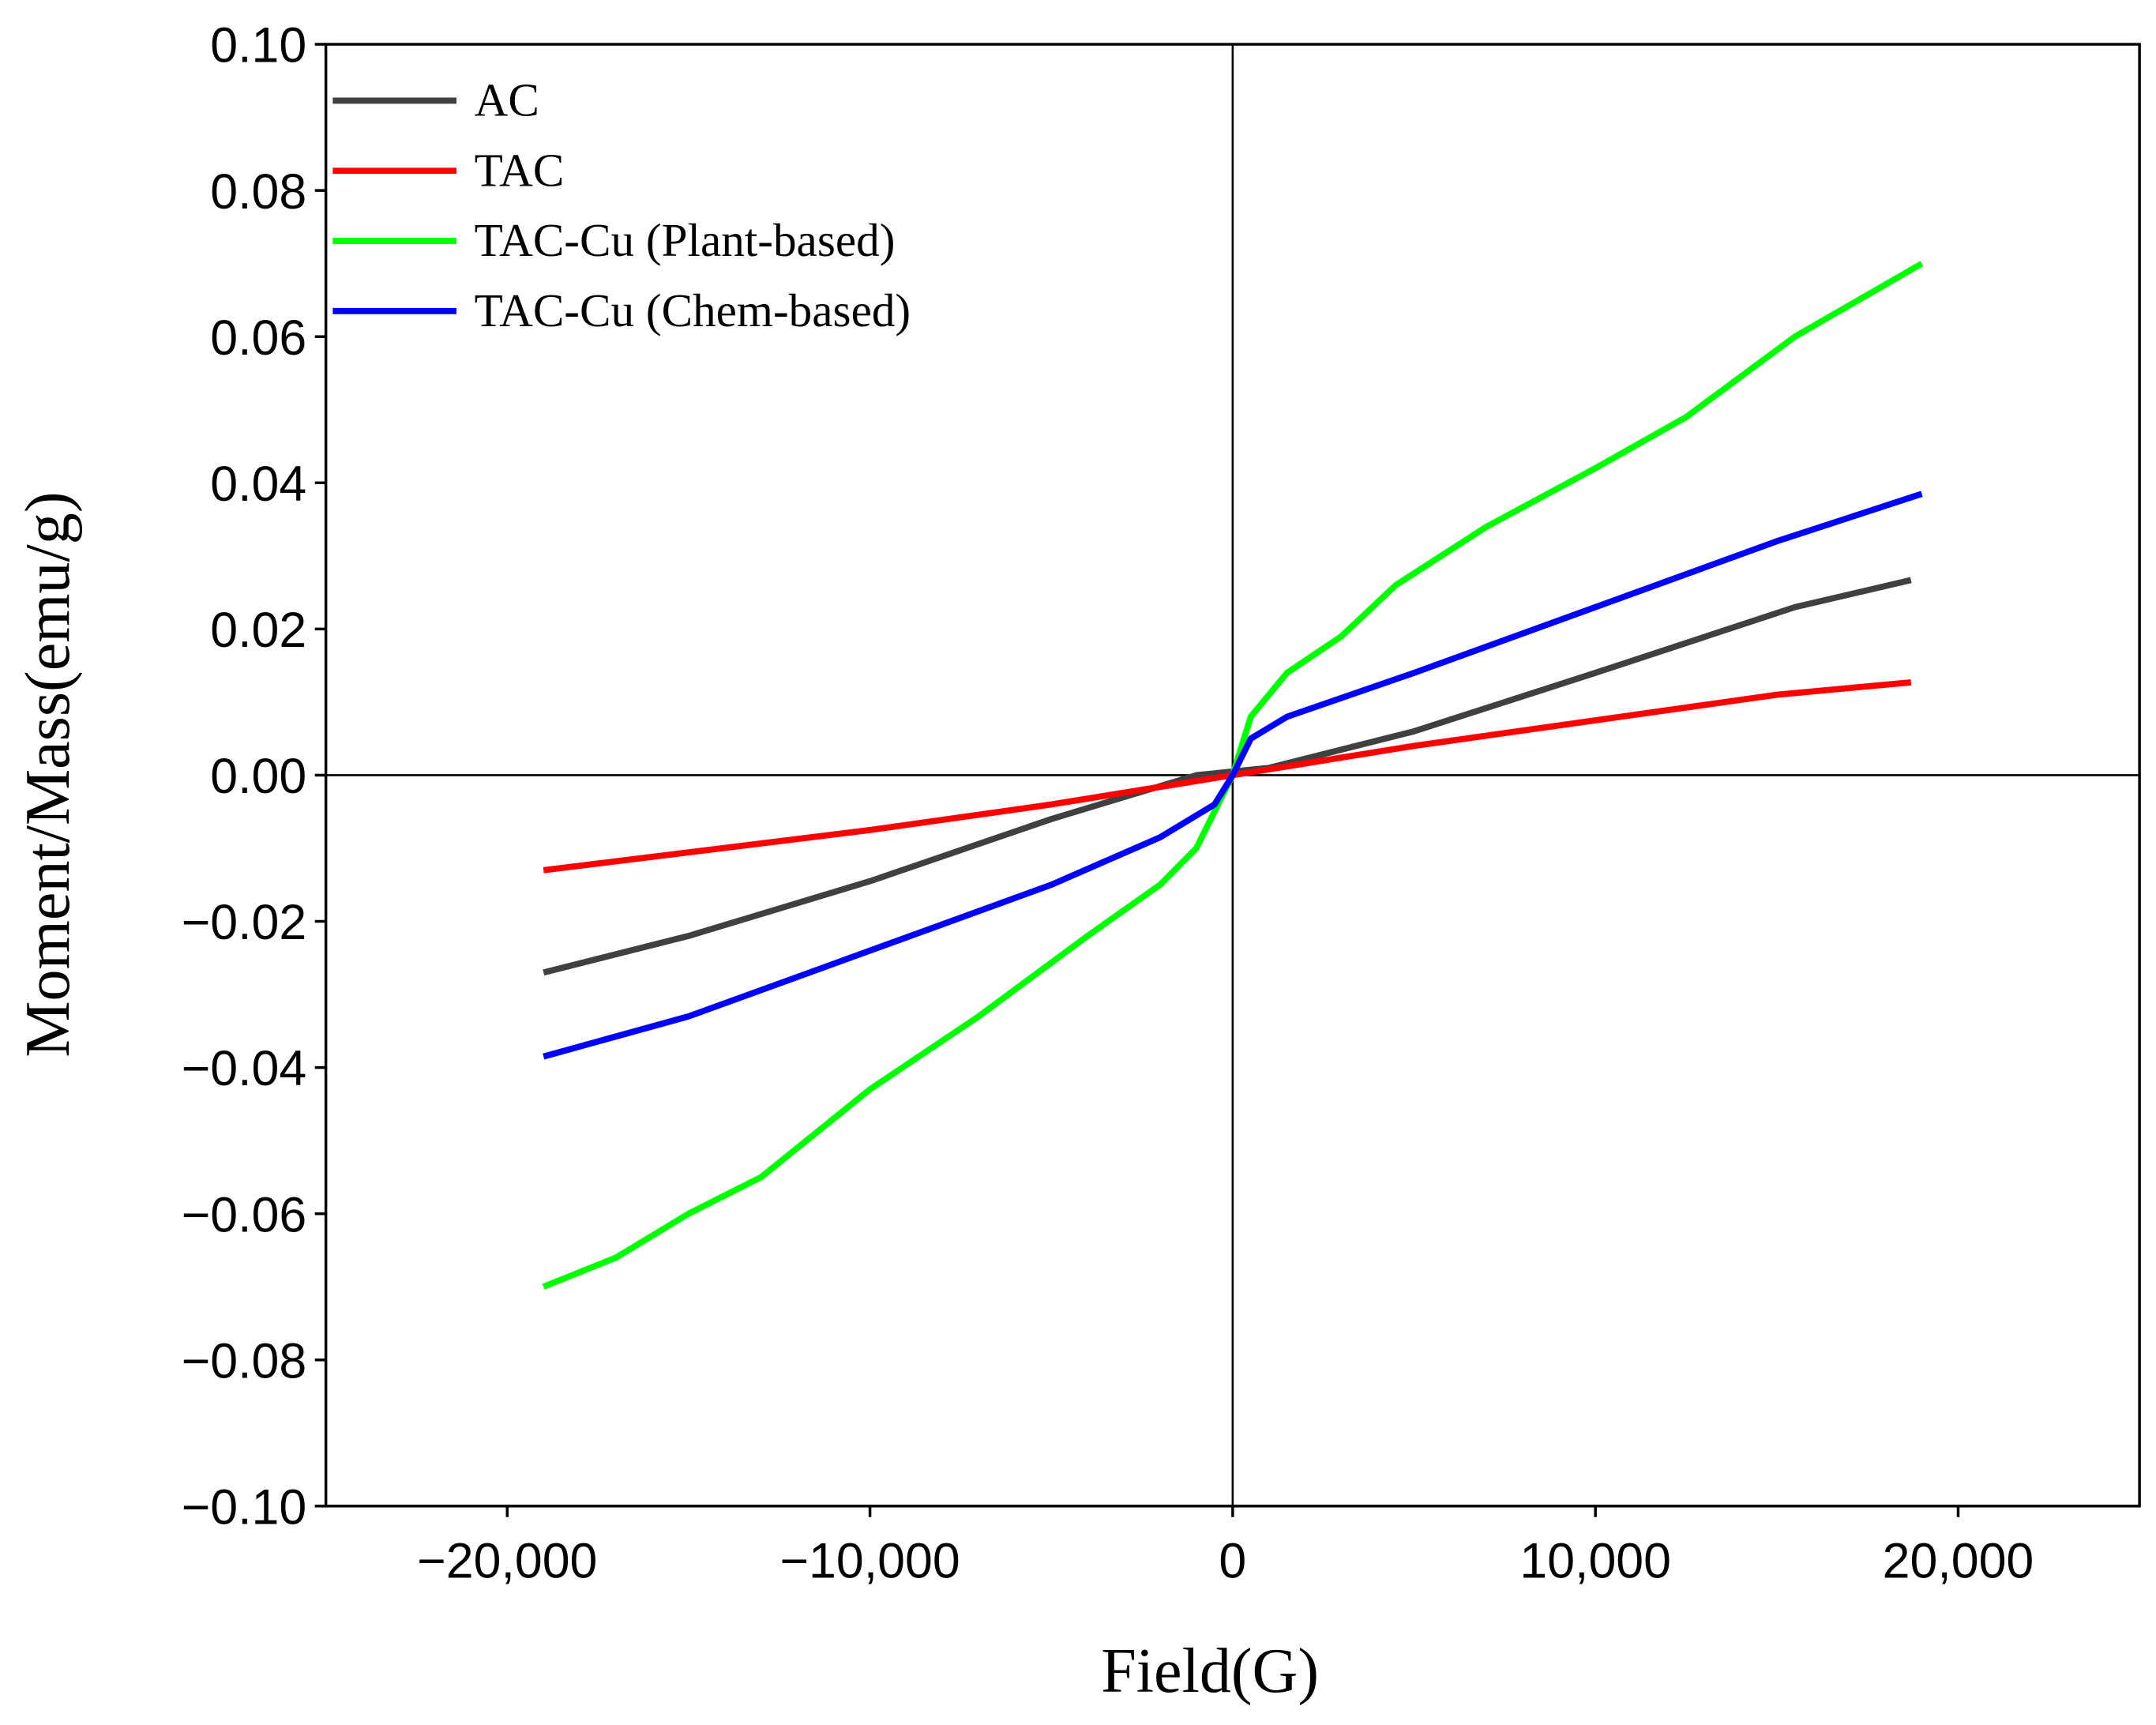 The width and height of the screenshot is (2156, 1725). What do you see at coordinates (507, 1560) in the screenshot?
I see `x-tick-label: −20,000` at bounding box center [507, 1560].